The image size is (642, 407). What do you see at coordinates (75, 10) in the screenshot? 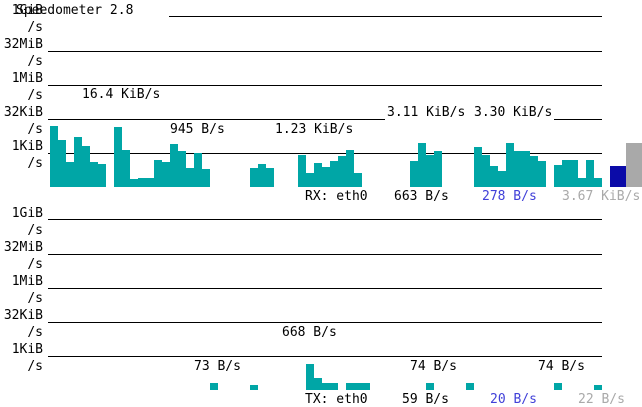
I see `app-title: Speedometer 2.8` at bounding box center [75, 10].